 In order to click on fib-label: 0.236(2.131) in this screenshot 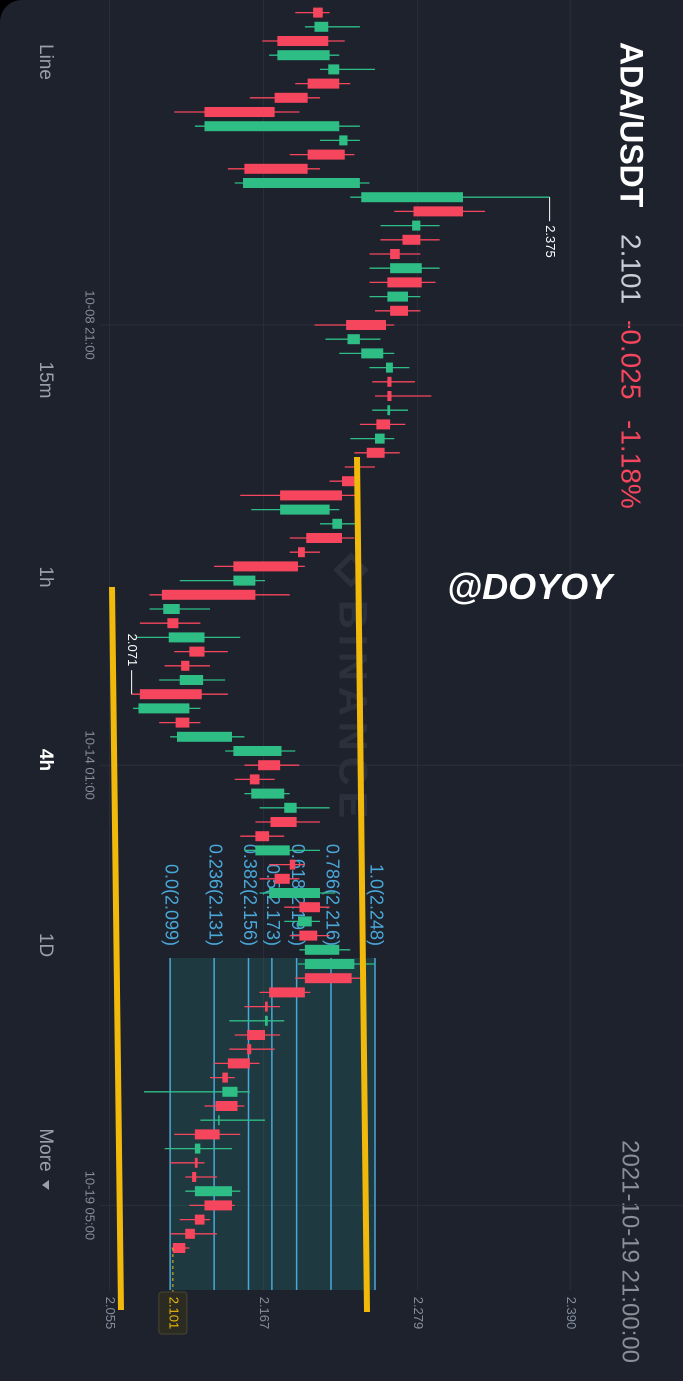, I will do `click(215, 895)`.